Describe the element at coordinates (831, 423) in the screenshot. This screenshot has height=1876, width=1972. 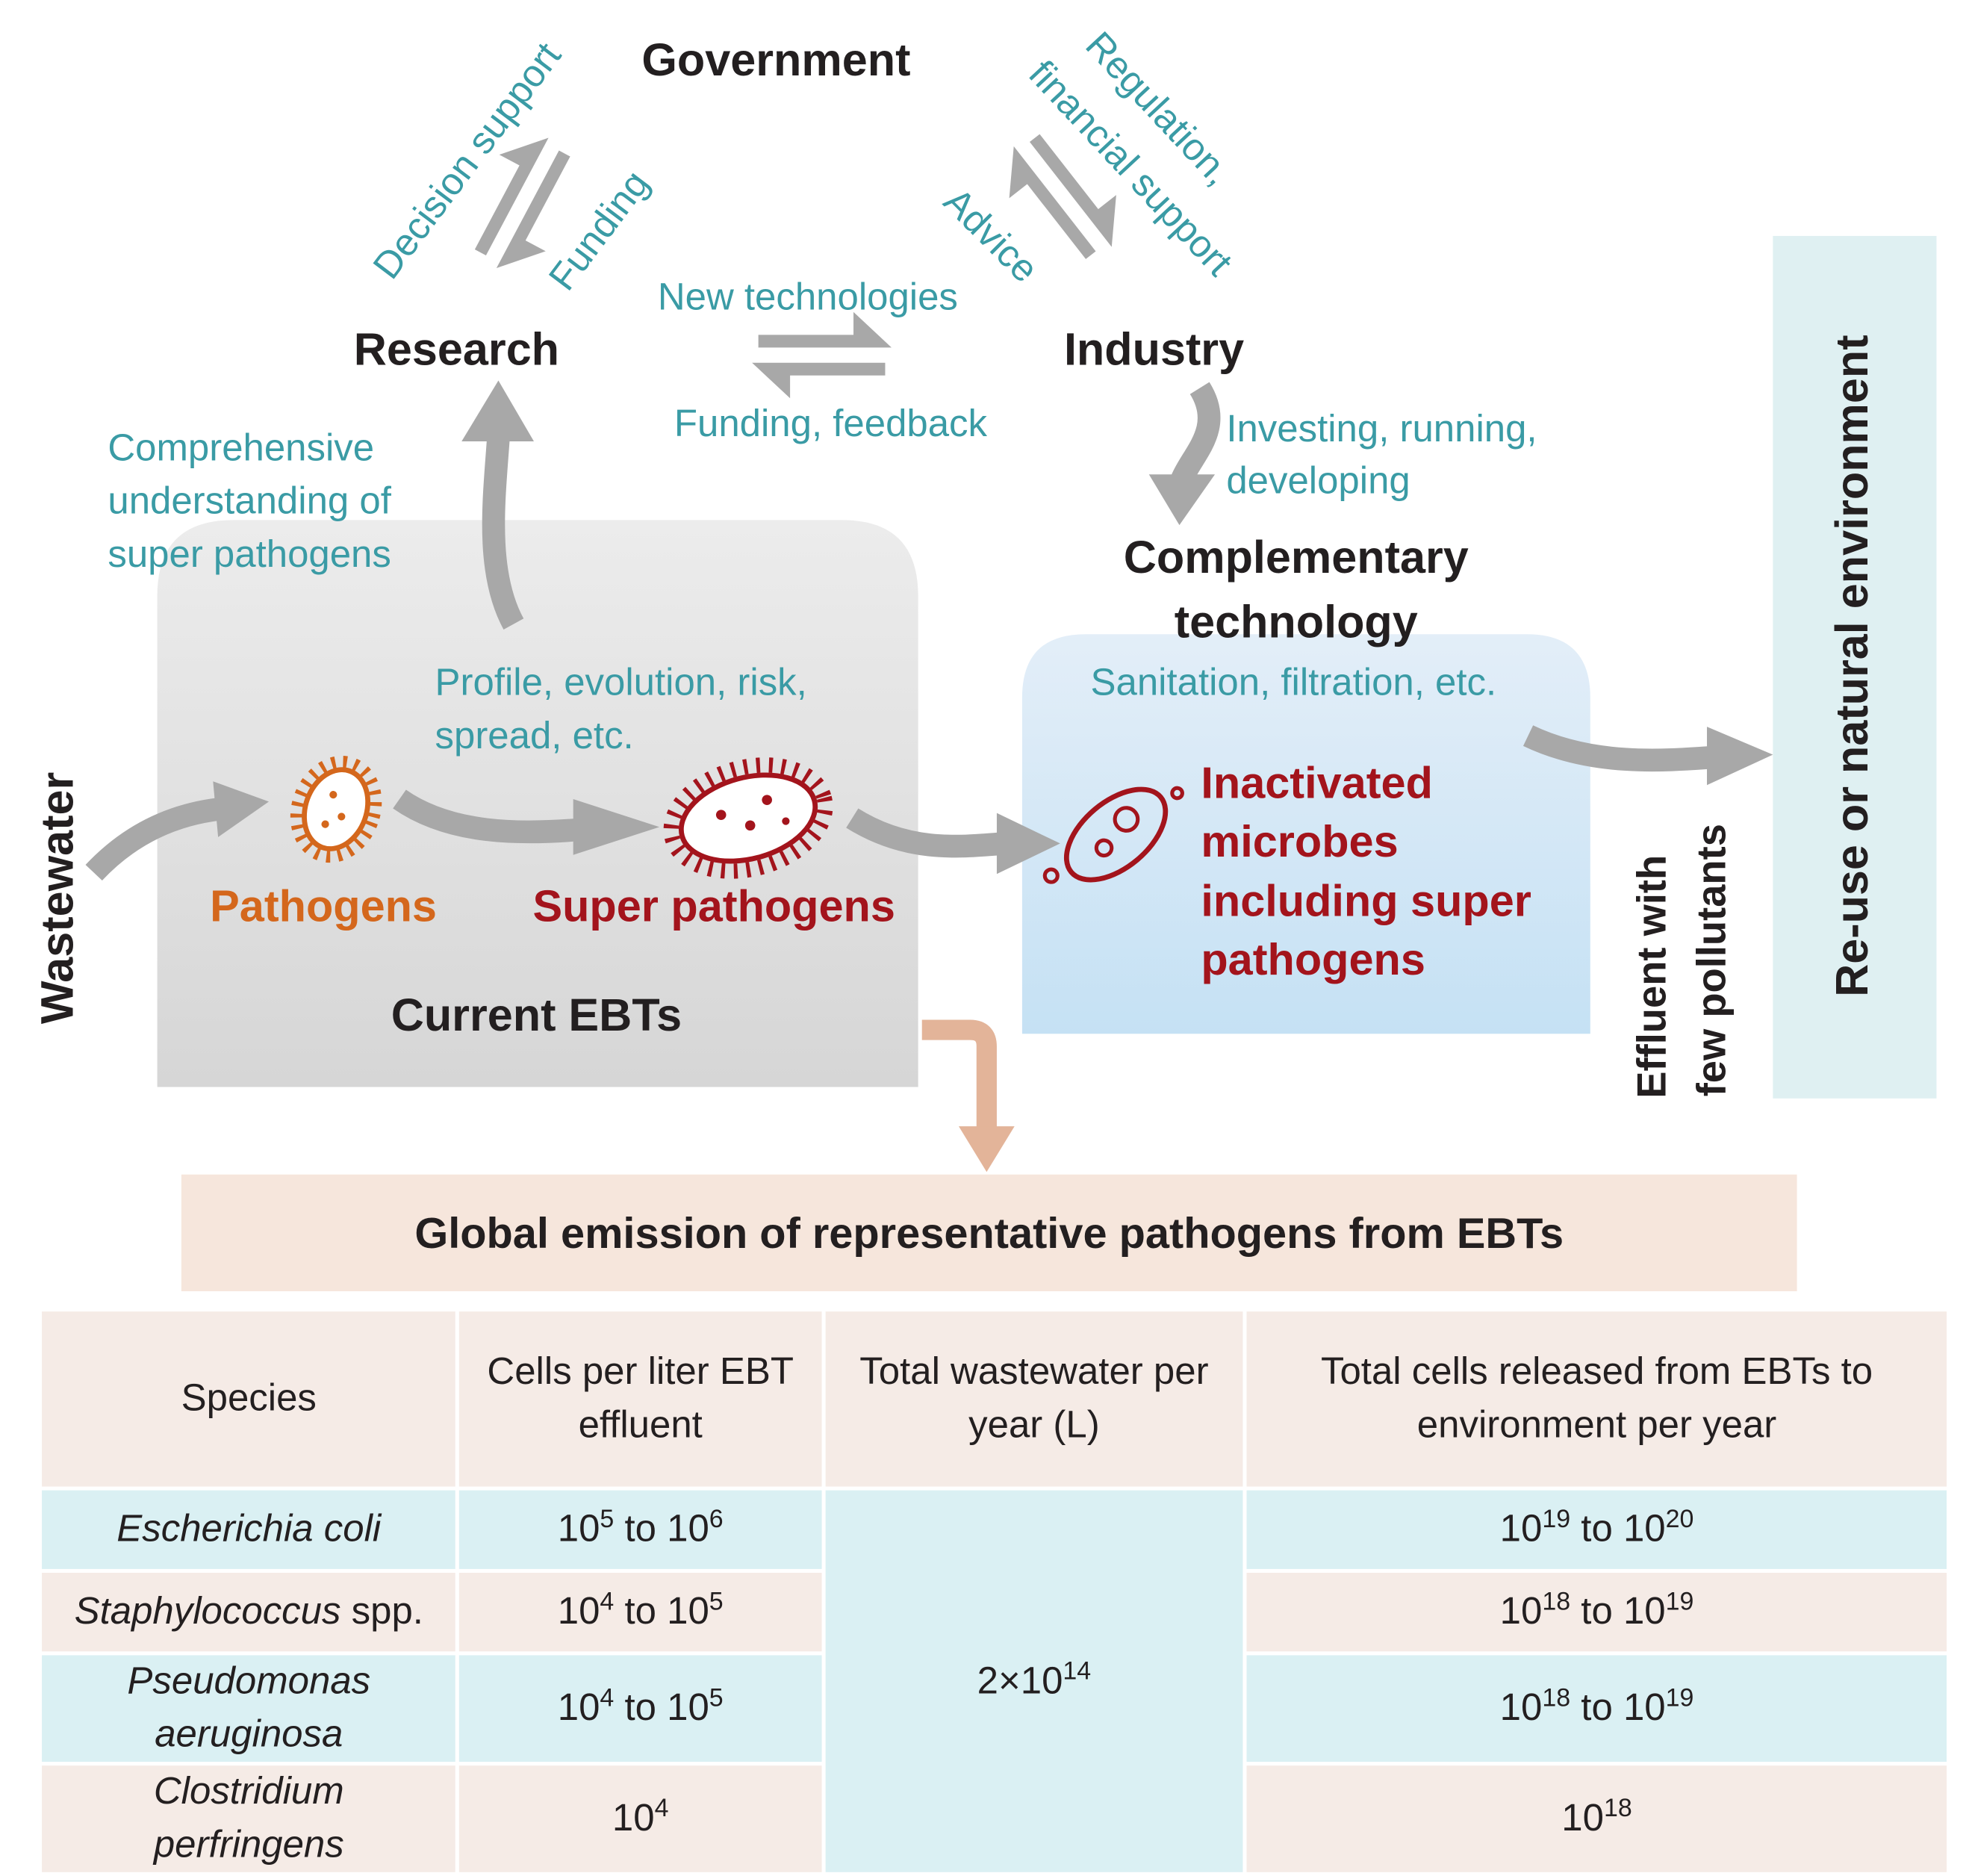
I see `flow-label: Funding, feedback` at that location.